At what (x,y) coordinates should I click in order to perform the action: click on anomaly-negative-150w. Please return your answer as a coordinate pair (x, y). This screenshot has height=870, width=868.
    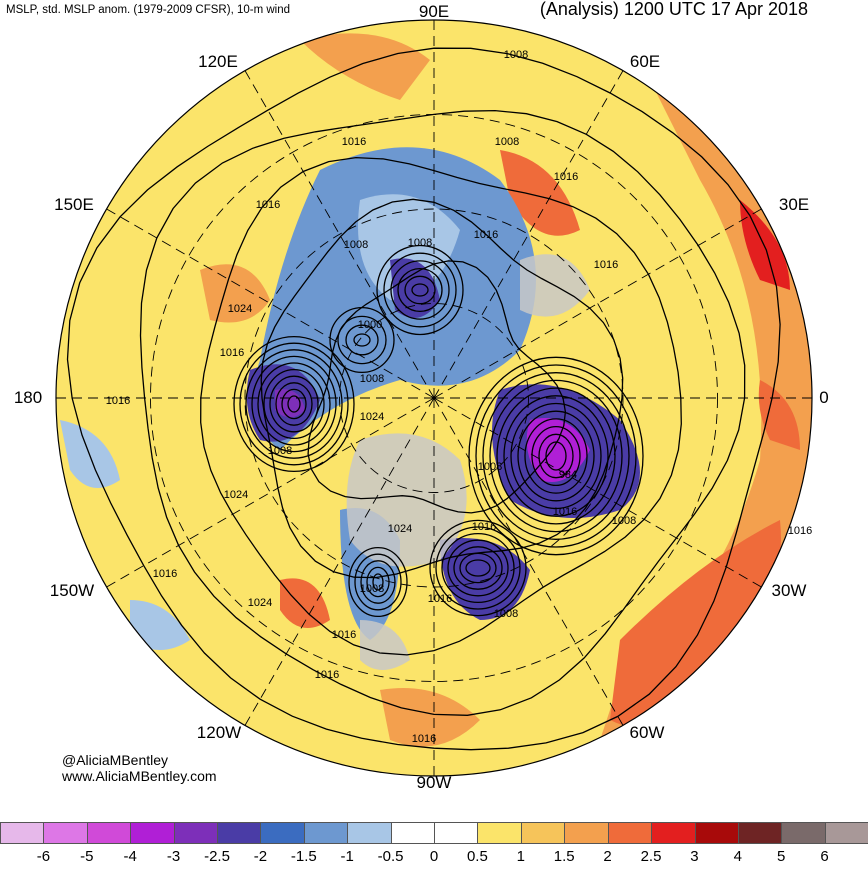
    Looking at the image, I should click on (160, 625).